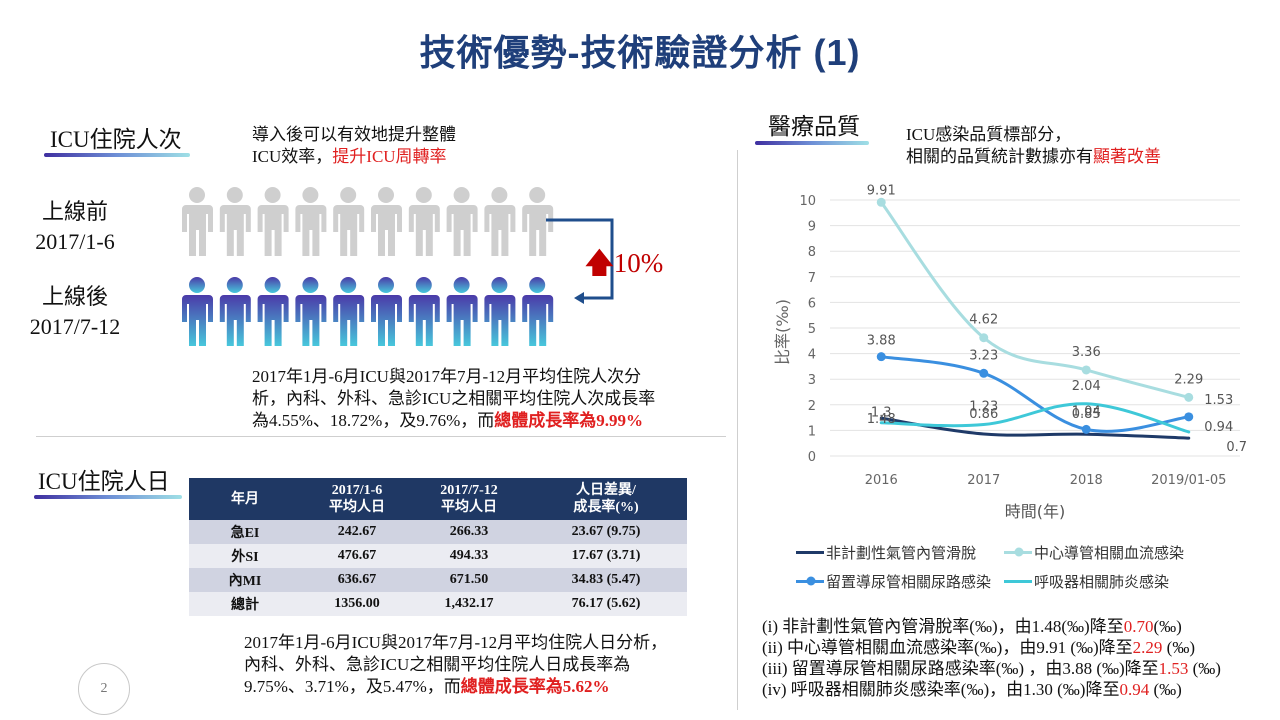 Image resolution: width=1280 pixels, height=720 pixels. What do you see at coordinates (960, 668) in the screenshot?
I see `stat-text: (iii) 留置導尿管相關尿路感染率(‰) ，由3.88 (‰)降至` at bounding box center [960, 668].